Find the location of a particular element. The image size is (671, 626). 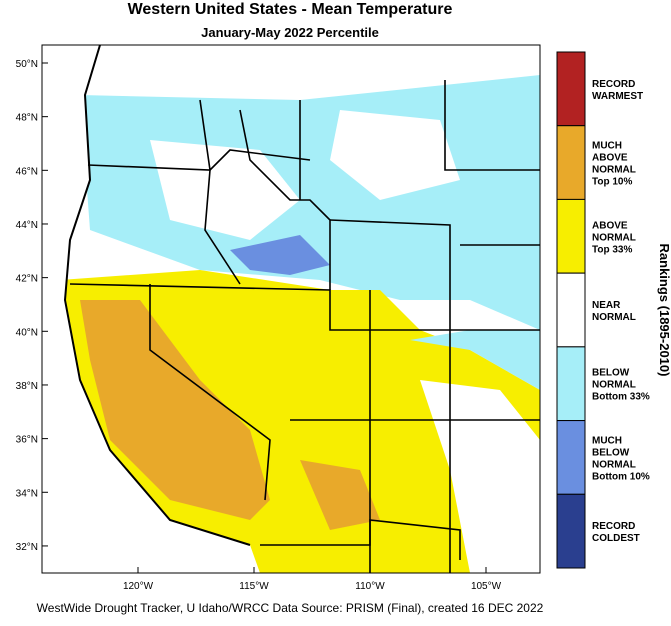

lat-tick-label: 46°N is located at coordinates (27, 171).